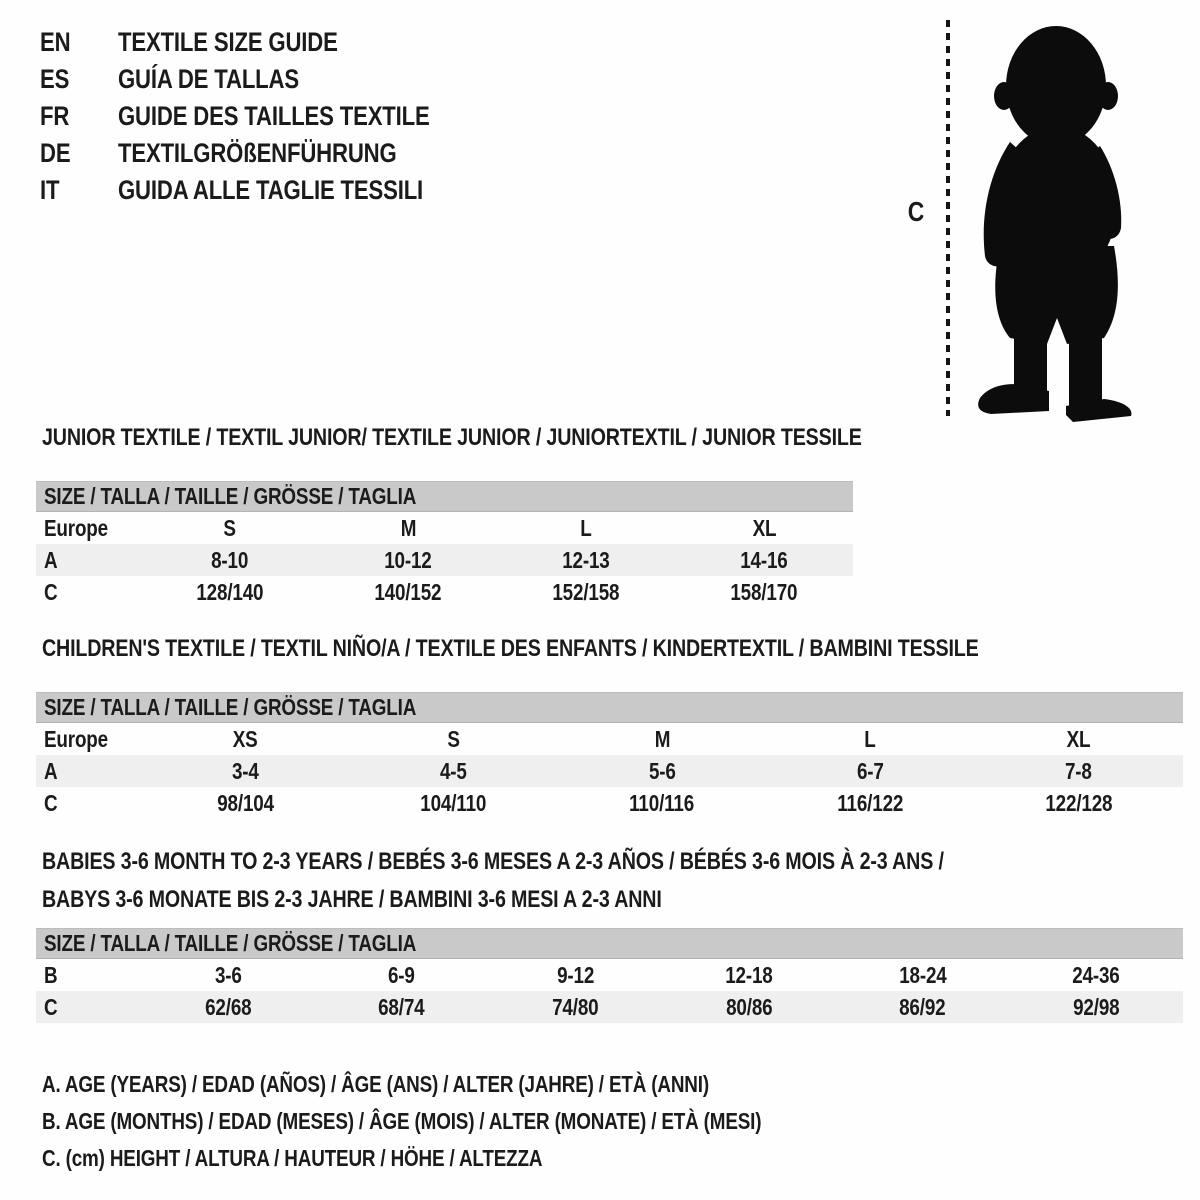 The image size is (1200, 1200). Describe the element at coordinates (764, 591) in the screenshot. I see `table-cell: 158/170` at that location.